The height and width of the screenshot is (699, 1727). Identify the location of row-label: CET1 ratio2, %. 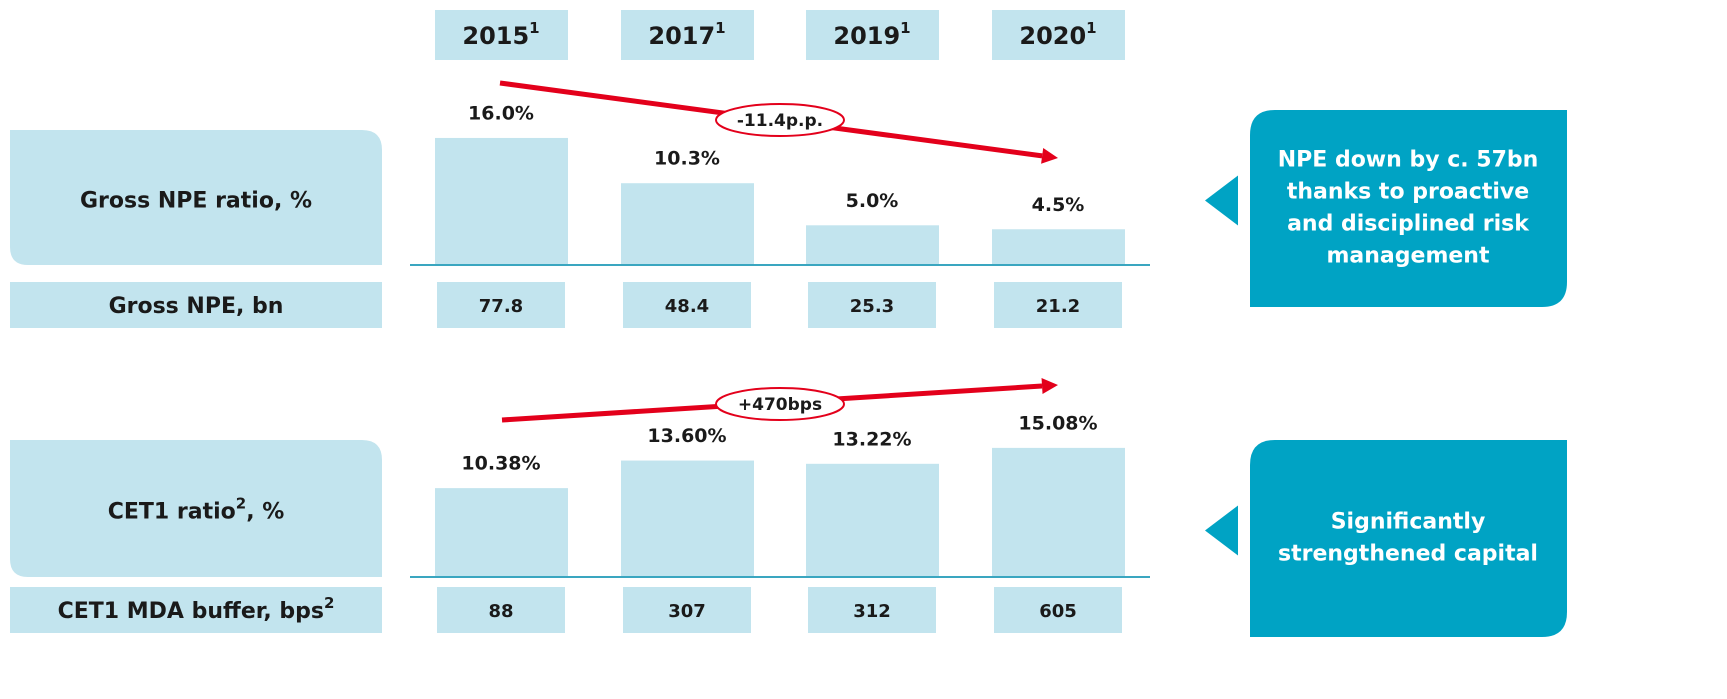
(196, 509).